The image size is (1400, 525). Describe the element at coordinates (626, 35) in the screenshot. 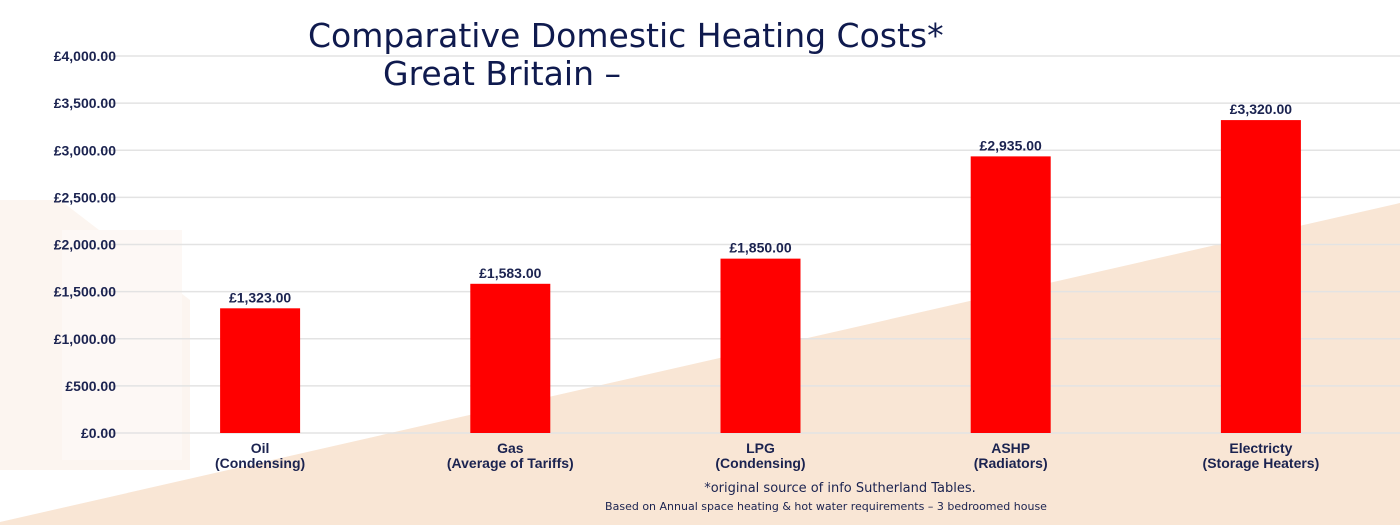

I see `chart-title: Comparative Domestic Heating Costs*` at that location.